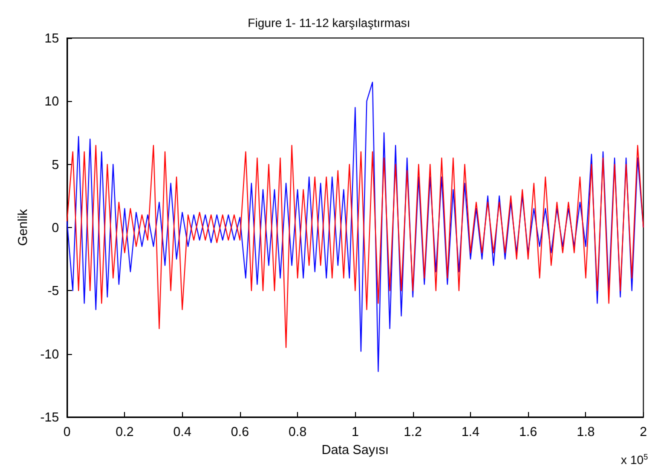  What do you see at coordinates (413, 431) in the screenshot?
I see `x-tick-label: 1.2` at bounding box center [413, 431].